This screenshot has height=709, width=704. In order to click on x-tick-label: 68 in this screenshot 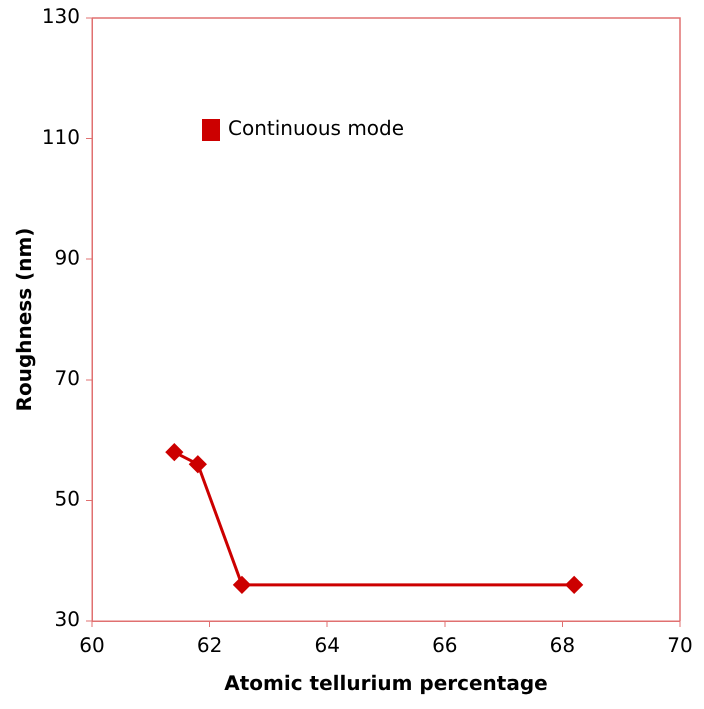, I will do `click(563, 645)`.